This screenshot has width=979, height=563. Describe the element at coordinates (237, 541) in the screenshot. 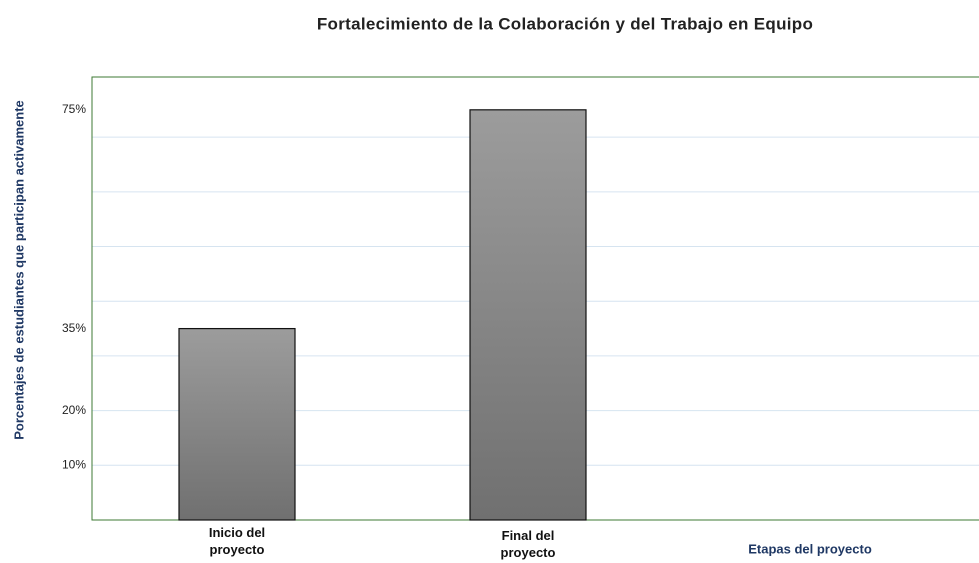

I see `x-tick-label: Inicio del proyecto` at that location.